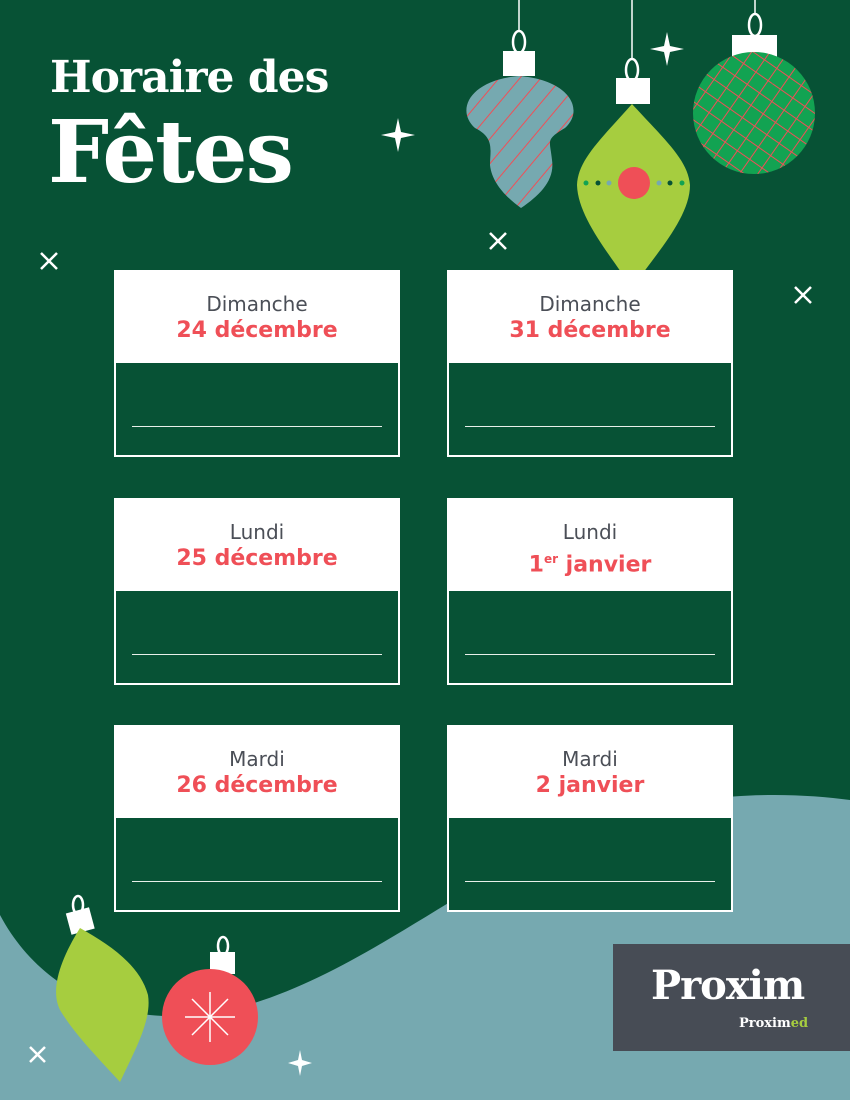 The image size is (850, 1100). I want to click on title-line-2: Fêtes, so click(171, 152).